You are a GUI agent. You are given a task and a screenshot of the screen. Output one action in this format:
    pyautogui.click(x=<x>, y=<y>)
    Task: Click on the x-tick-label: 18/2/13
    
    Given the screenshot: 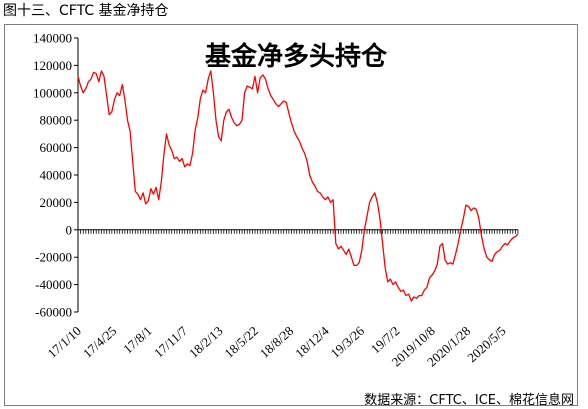 What is the action you would take?
    pyautogui.click(x=206, y=342)
    